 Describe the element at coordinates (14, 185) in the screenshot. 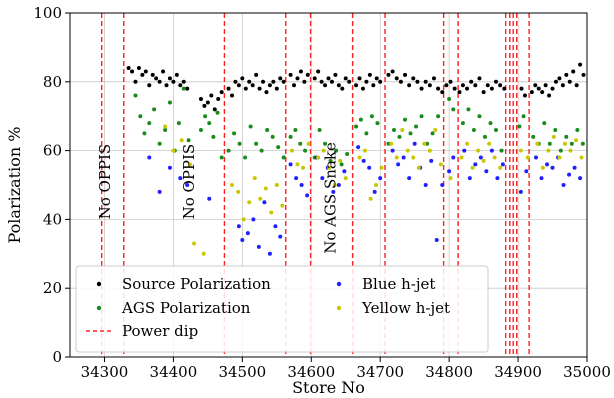

I see `y-axis-label: Polarization %` at that location.